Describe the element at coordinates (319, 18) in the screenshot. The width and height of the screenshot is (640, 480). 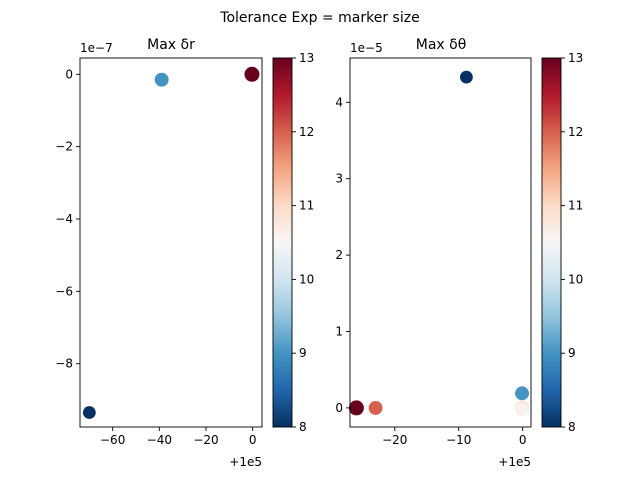
I see `figure-title: Tolerance Exp = marker size` at that location.